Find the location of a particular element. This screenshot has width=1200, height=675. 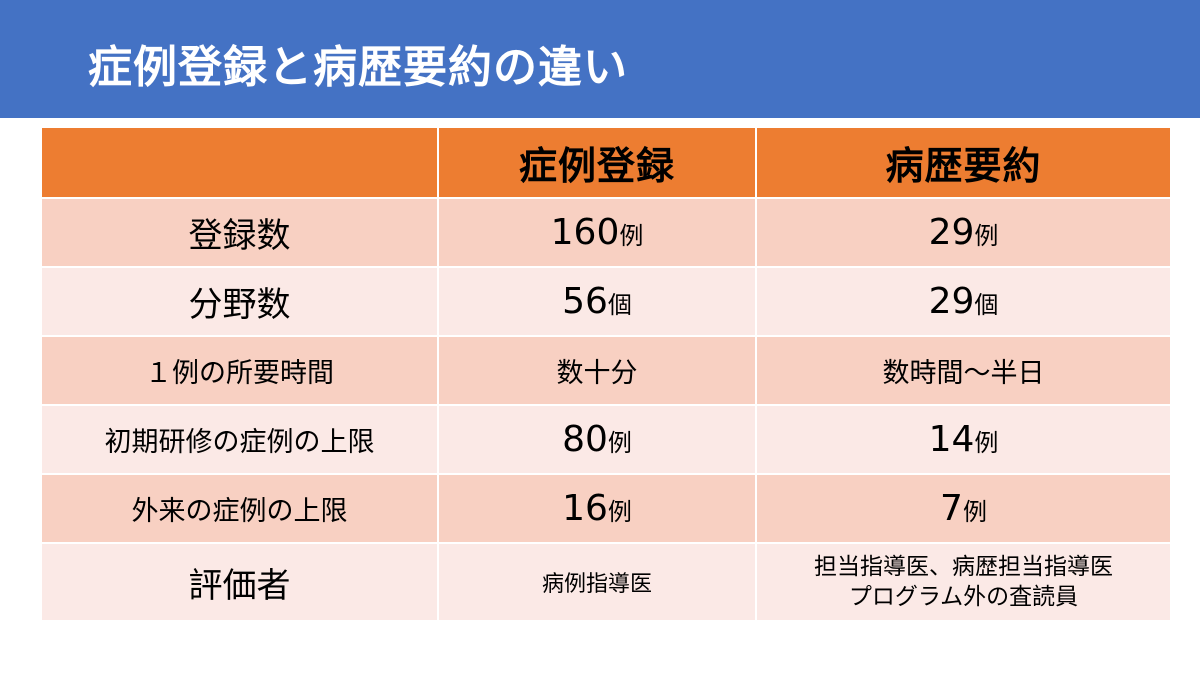

table-row: 分野数 56個 29個 is located at coordinates (606, 301).